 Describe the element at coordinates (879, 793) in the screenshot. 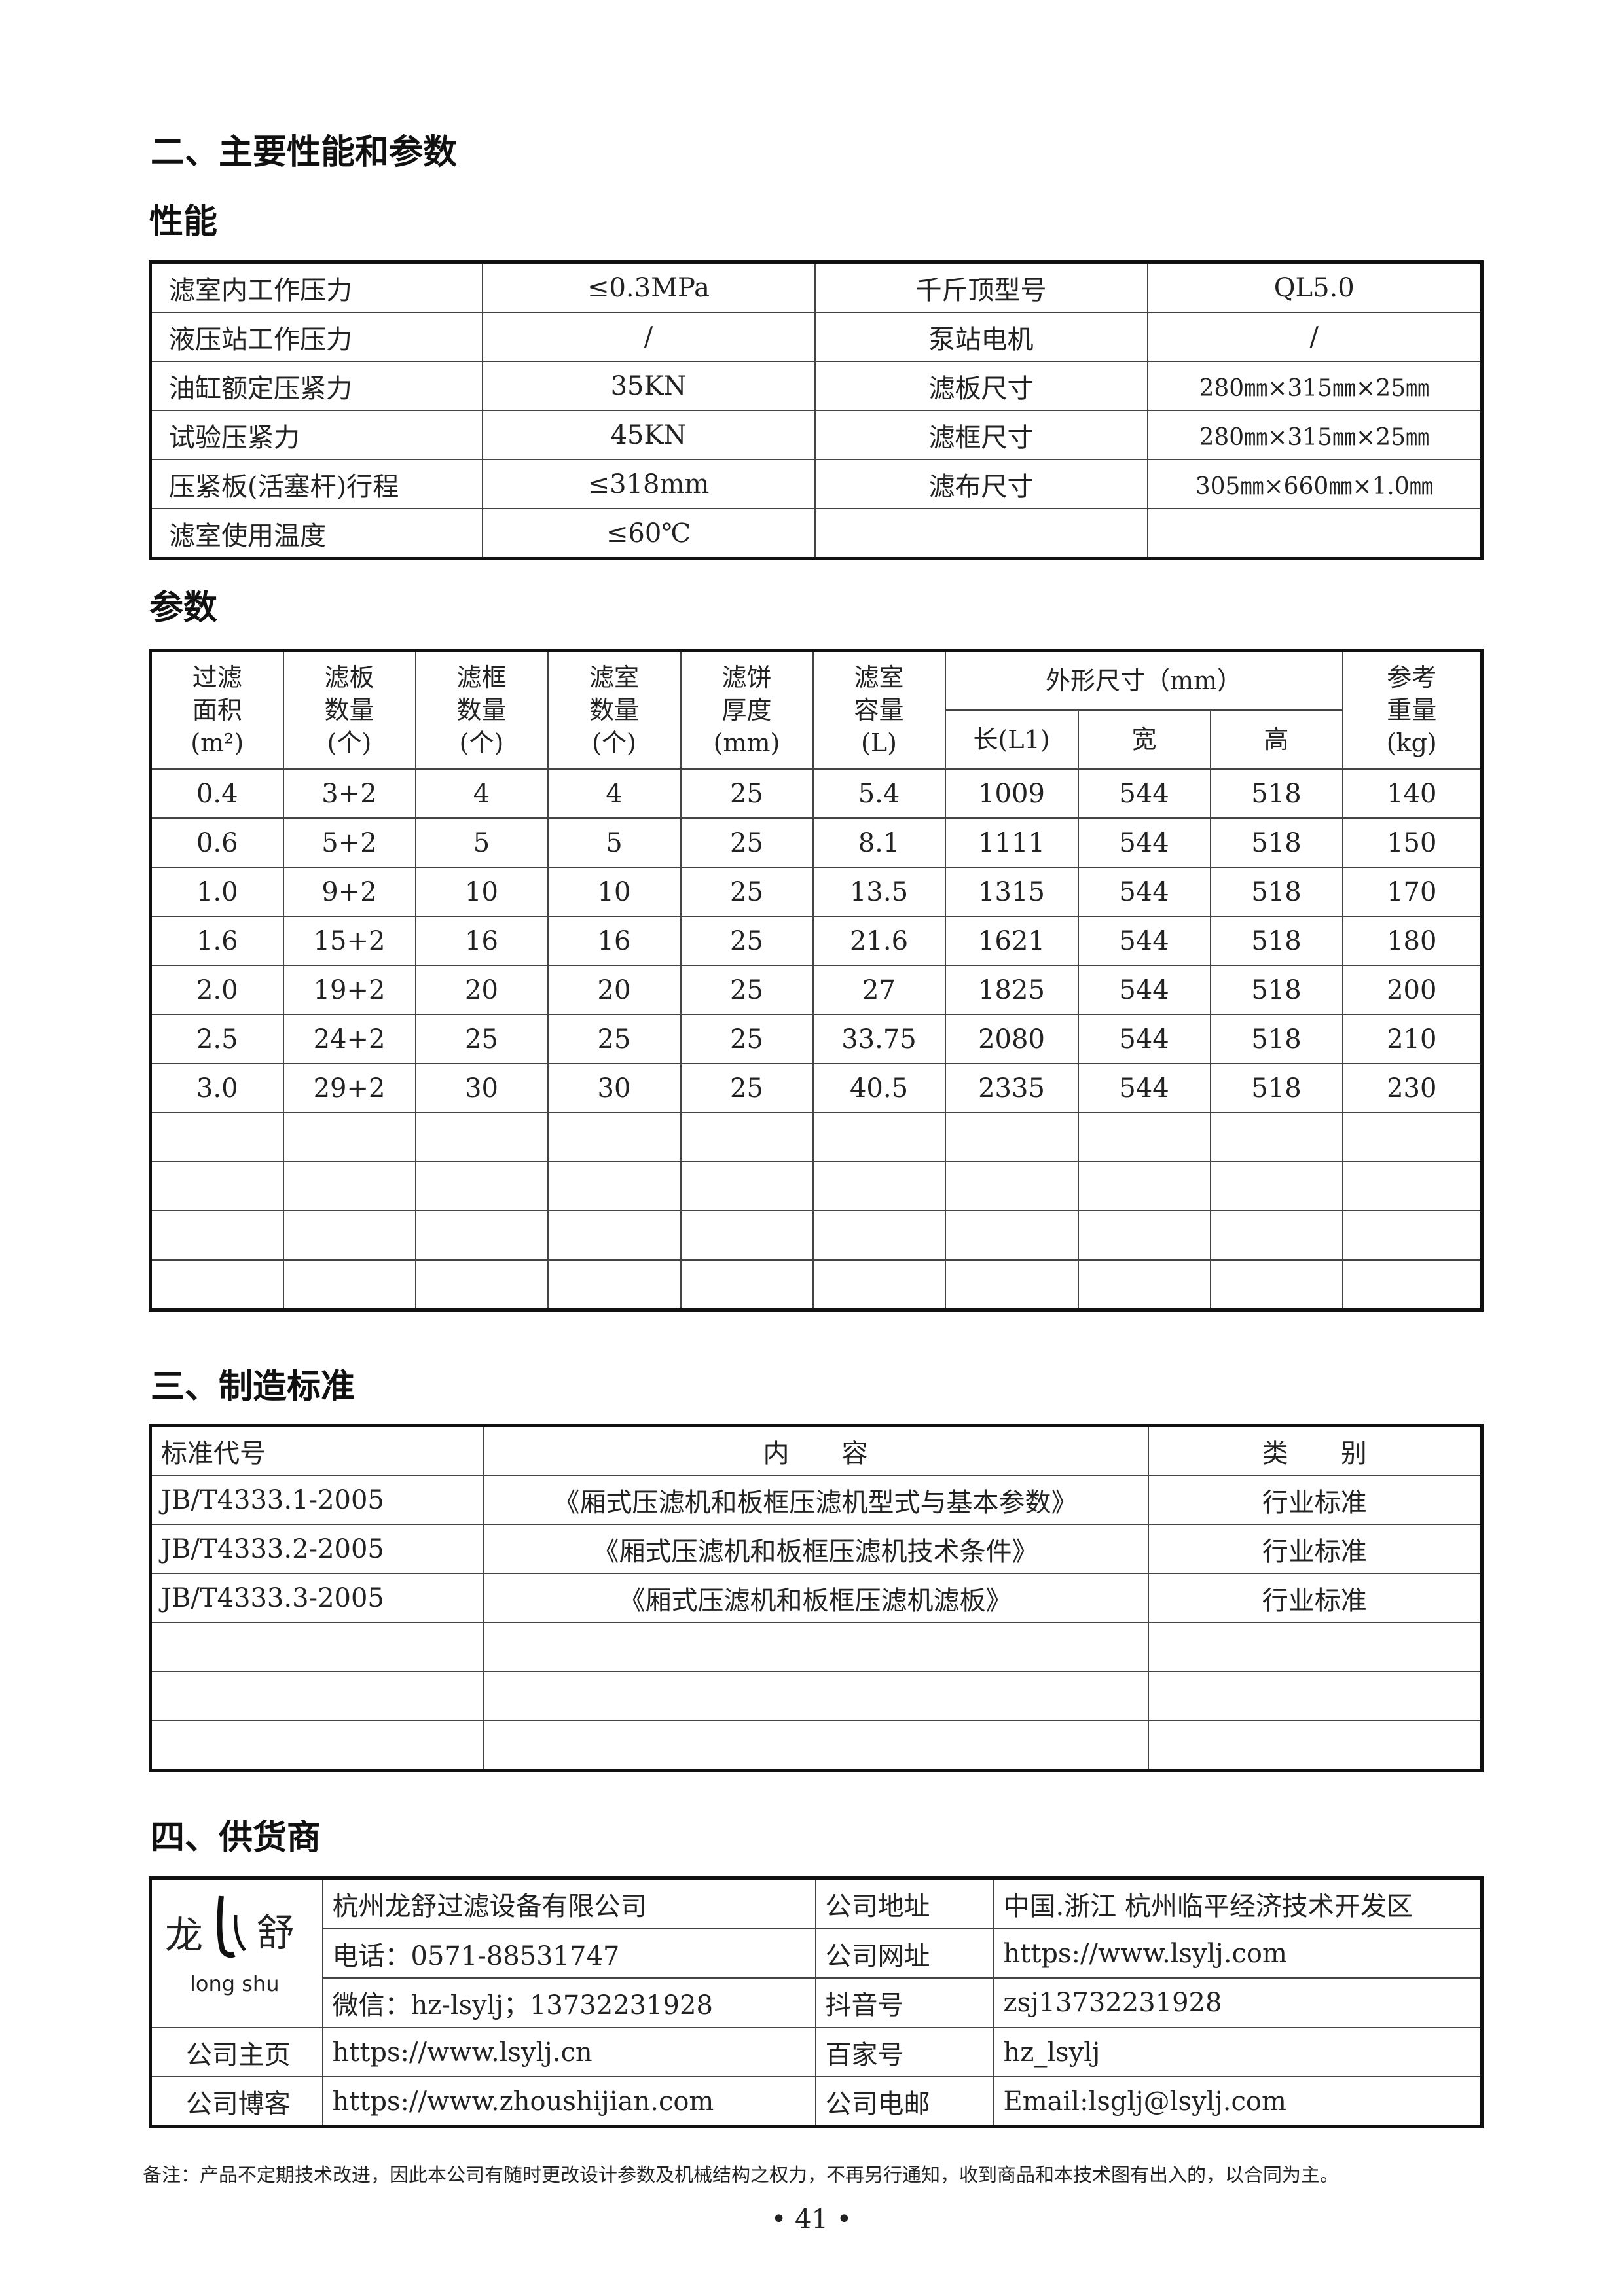

I see `table-cell: 5.4` at that location.